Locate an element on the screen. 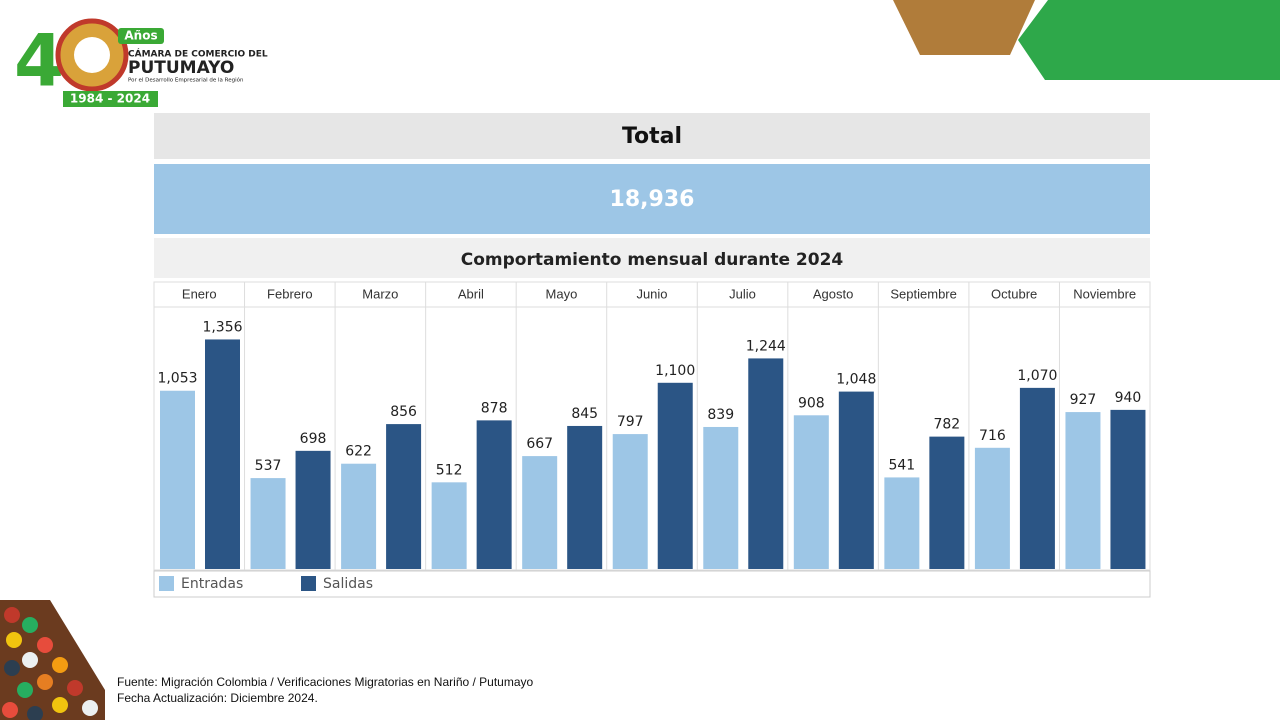 The image size is (1280, 720). total-header is located at coordinates (652, 136).